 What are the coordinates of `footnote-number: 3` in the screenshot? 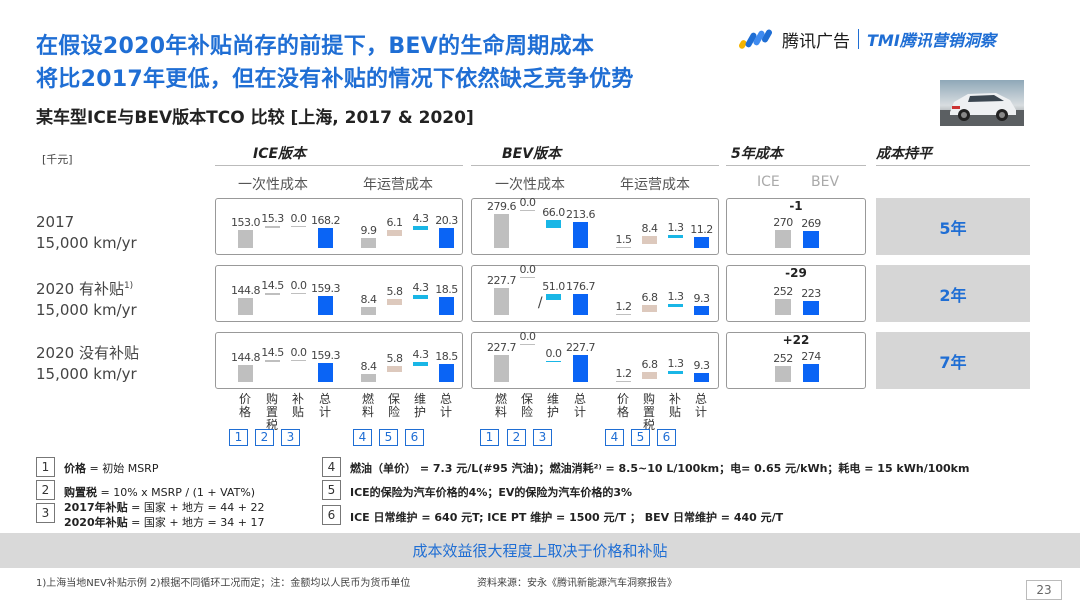 It's located at (45, 513).